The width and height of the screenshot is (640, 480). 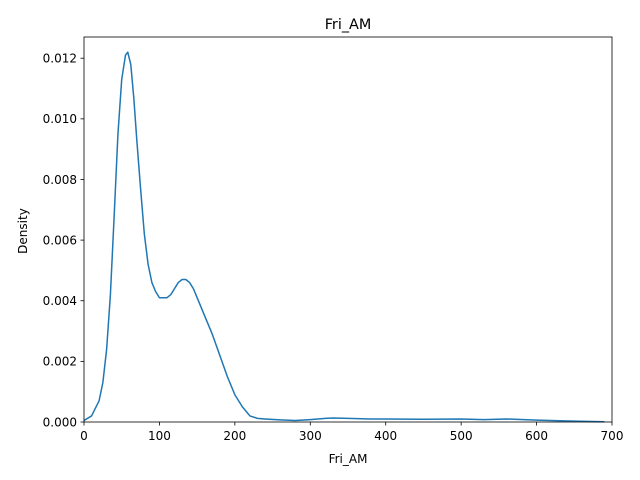 I want to click on chart-title: Fri_AM, so click(x=348, y=25).